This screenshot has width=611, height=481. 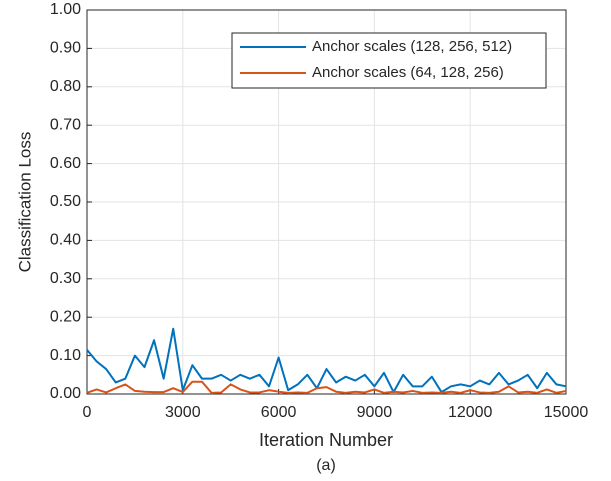 I want to click on y-tick-label: 0.80, so click(x=65, y=86).